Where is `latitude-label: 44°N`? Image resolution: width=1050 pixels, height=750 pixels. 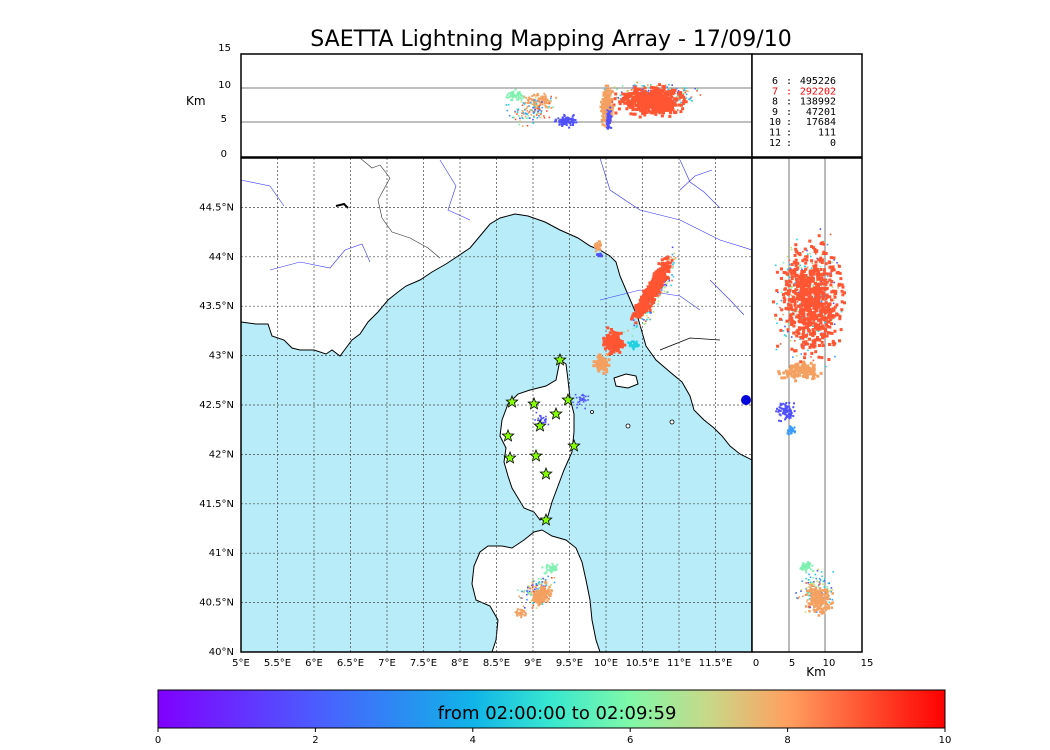
latitude-label: 44°N is located at coordinates (221, 257).